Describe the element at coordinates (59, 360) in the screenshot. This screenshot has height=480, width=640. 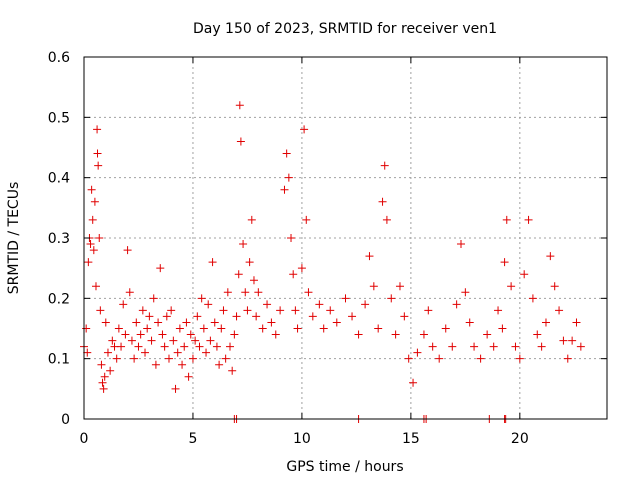
I see `y-tick-label: 0.1` at that location.